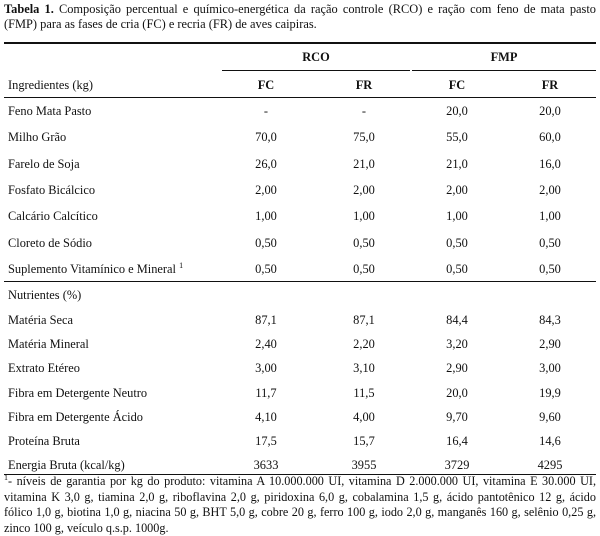 The height and width of the screenshot is (536, 600). I want to click on row-label-text: Matéria Mineral, so click(48, 344).